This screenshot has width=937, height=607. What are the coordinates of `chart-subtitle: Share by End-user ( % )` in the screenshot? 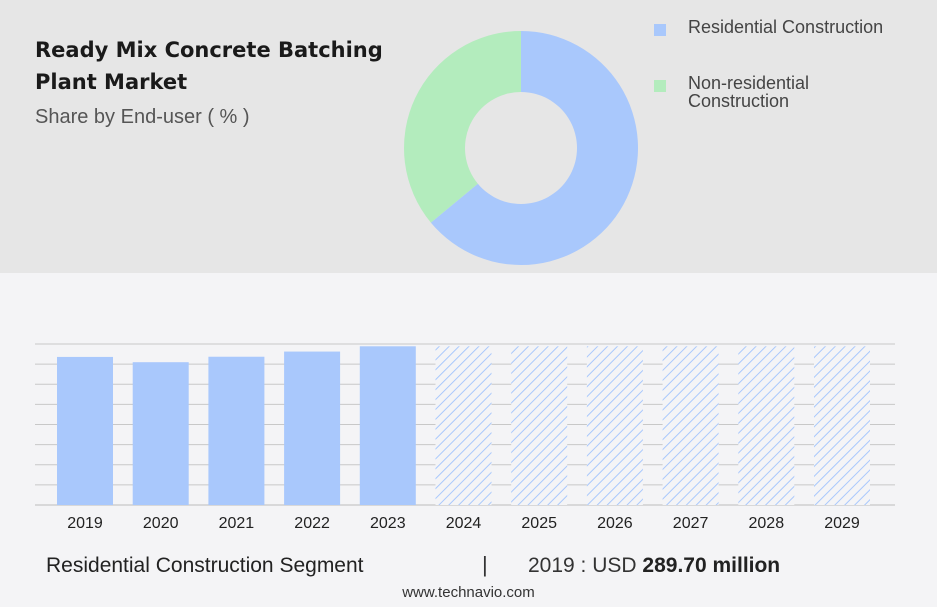 It's located at (142, 117).